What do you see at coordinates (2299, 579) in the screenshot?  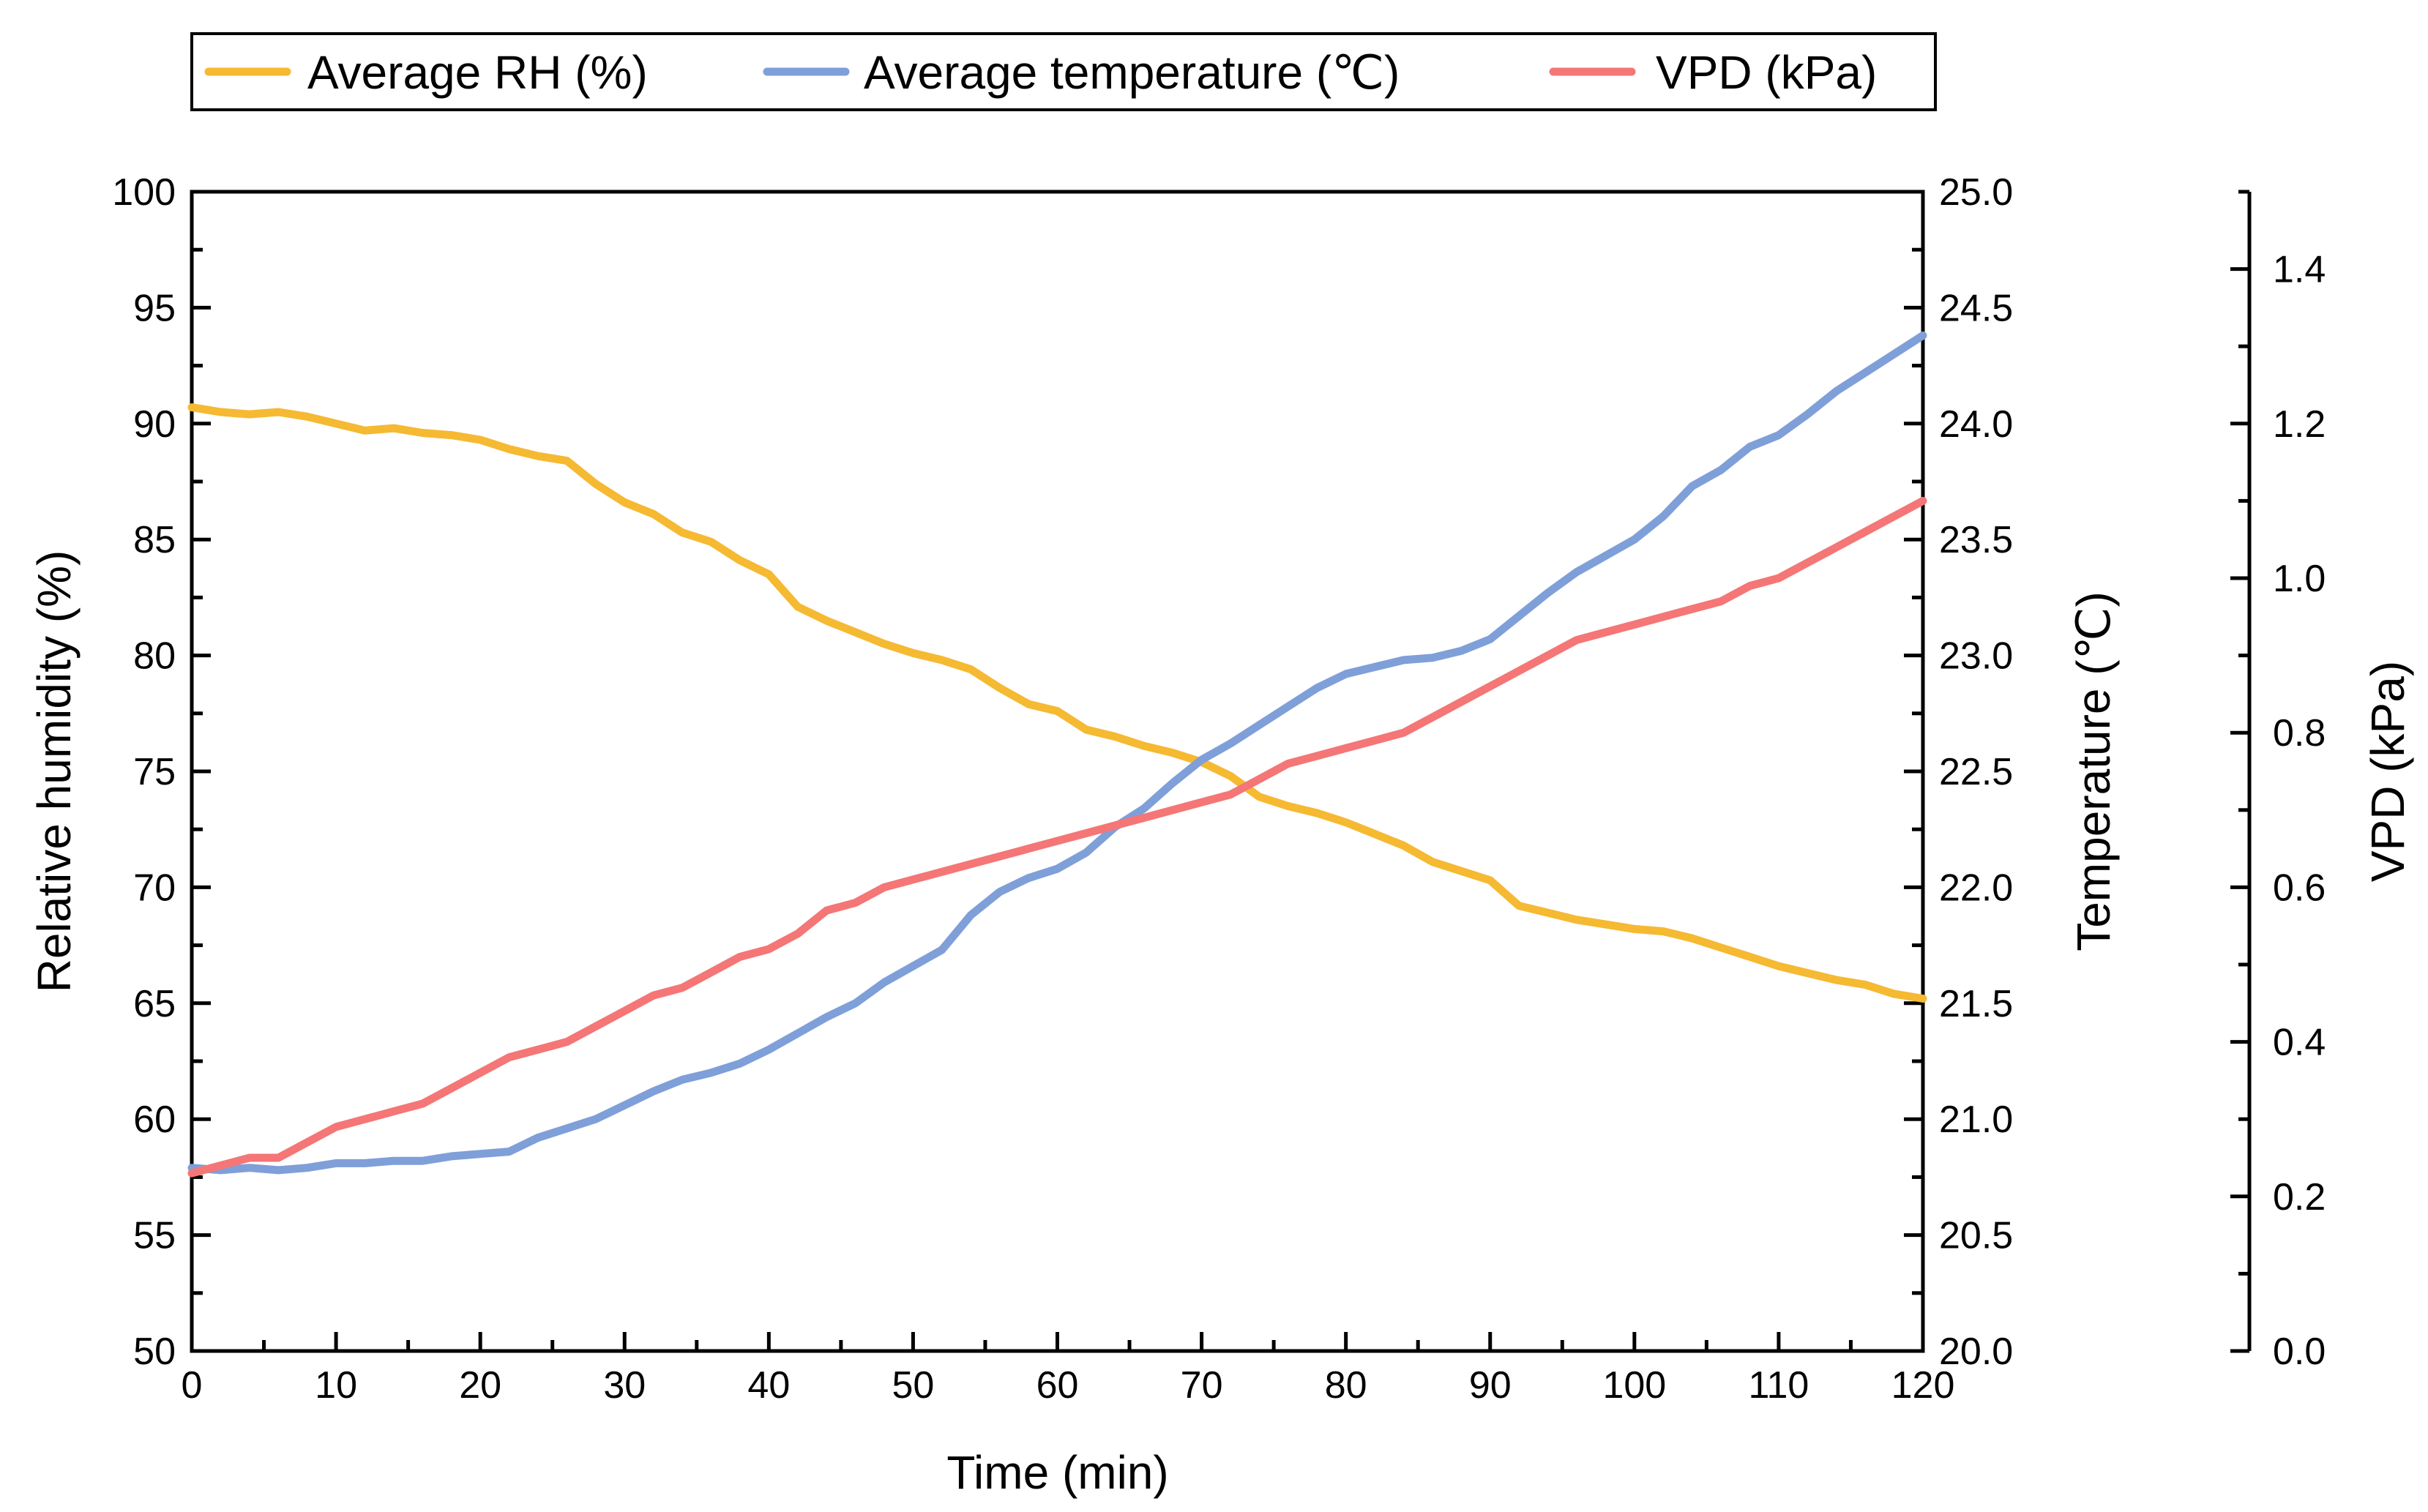 I see `vpd-tick-label: 1.0` at bounding box center [2299, 579].